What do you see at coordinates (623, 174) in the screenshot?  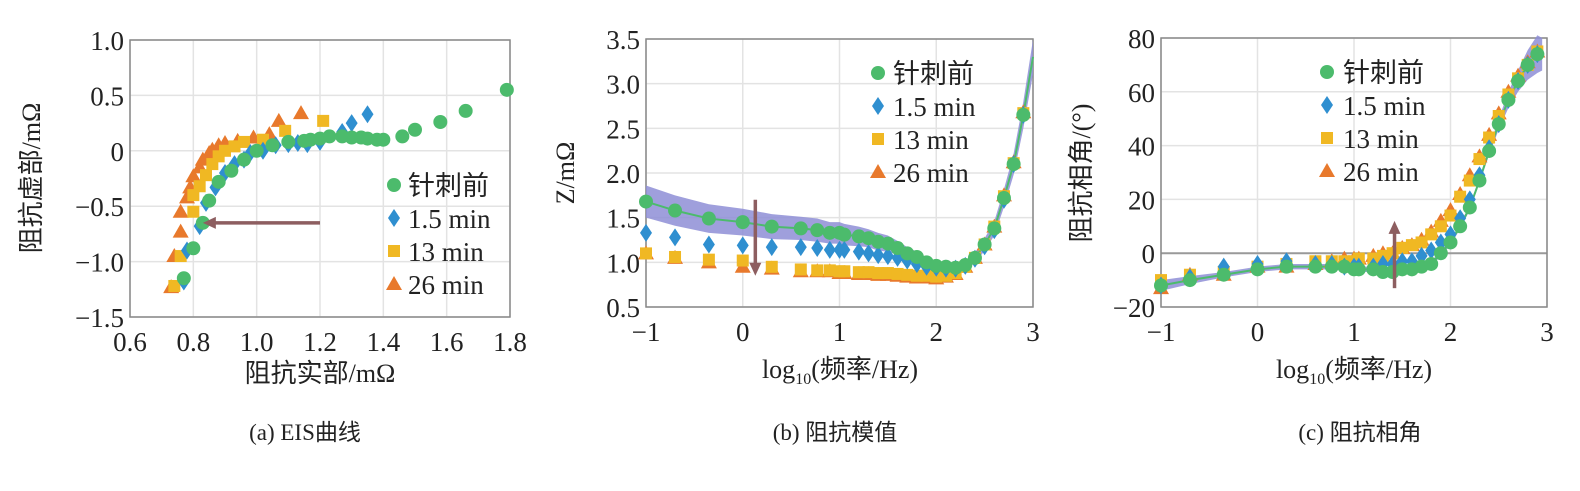 I see `y-tick-label: 2.0` at bounding box center [623, 174].